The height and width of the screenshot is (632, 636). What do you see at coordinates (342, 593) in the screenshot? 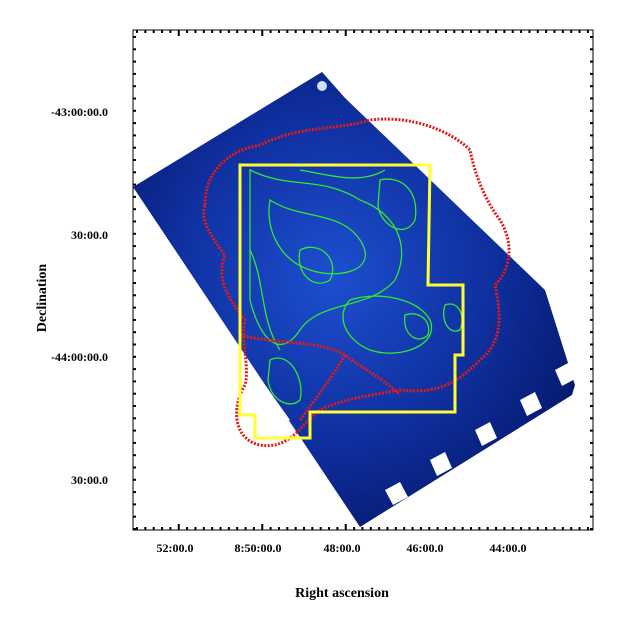
I see `x-axis-label: Right ascension` at bounding box center [342, 593].